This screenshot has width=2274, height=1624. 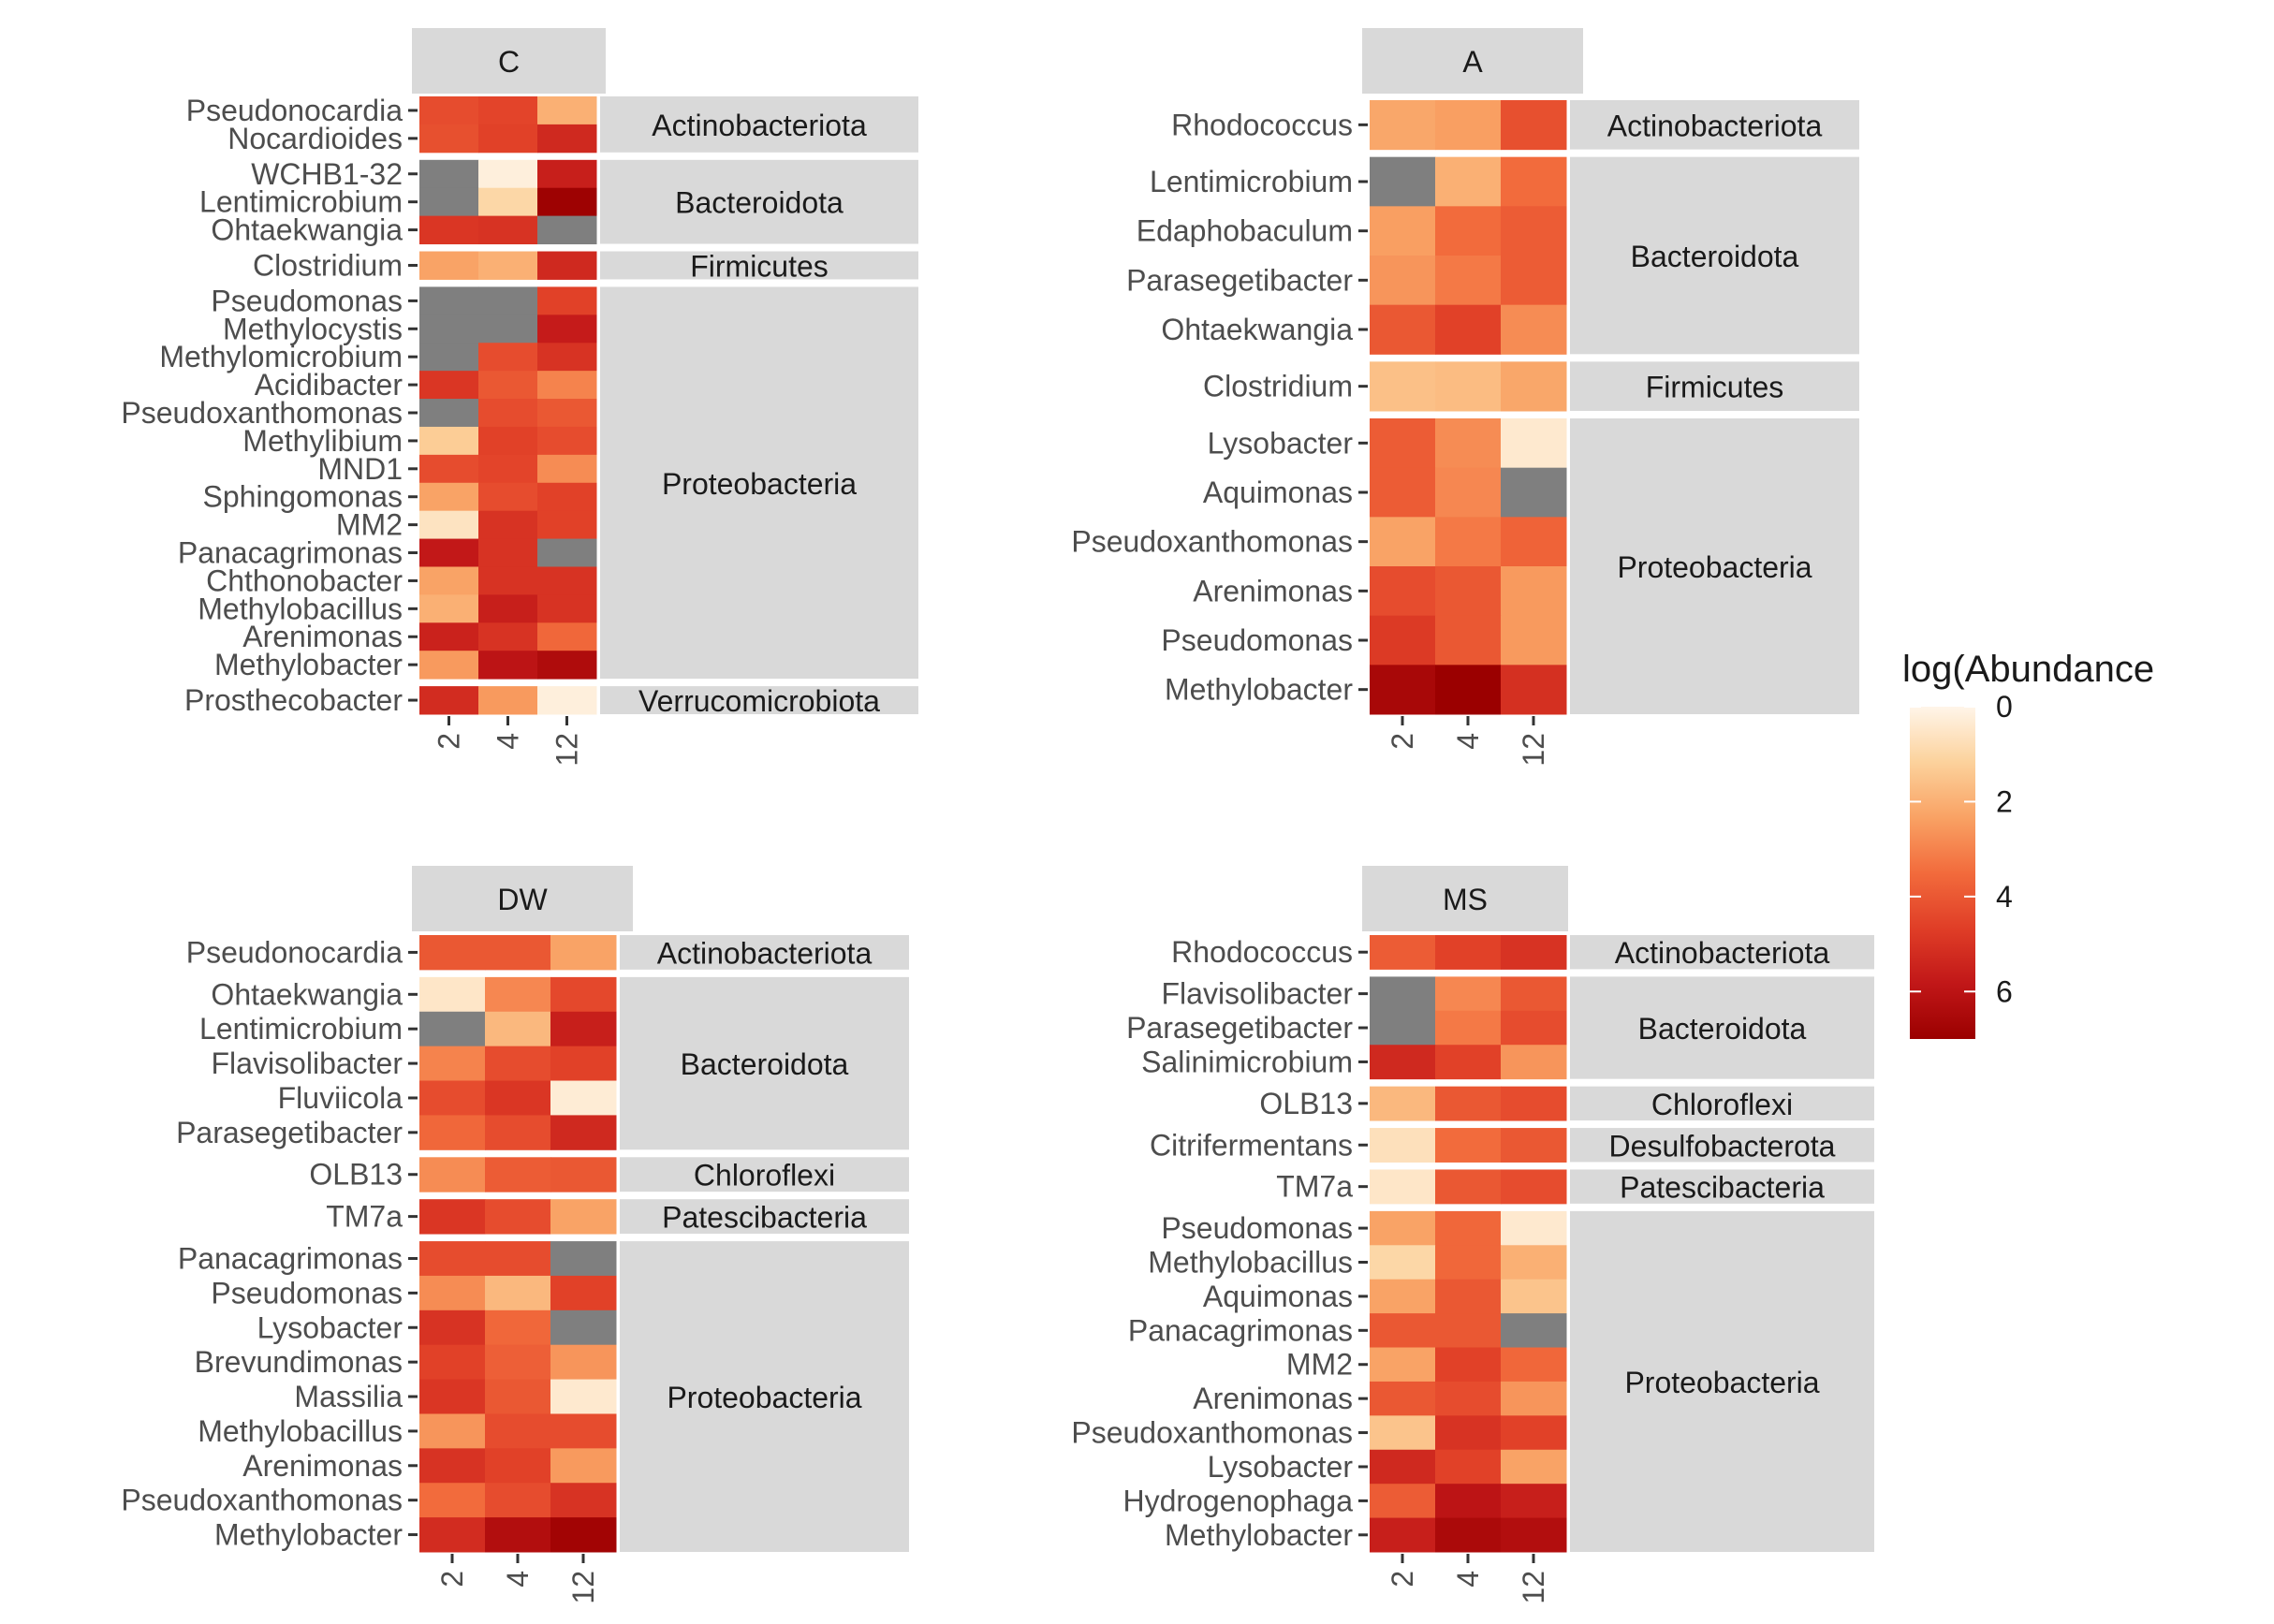 I want to click on facet-strip, so click(x=509, y=61).